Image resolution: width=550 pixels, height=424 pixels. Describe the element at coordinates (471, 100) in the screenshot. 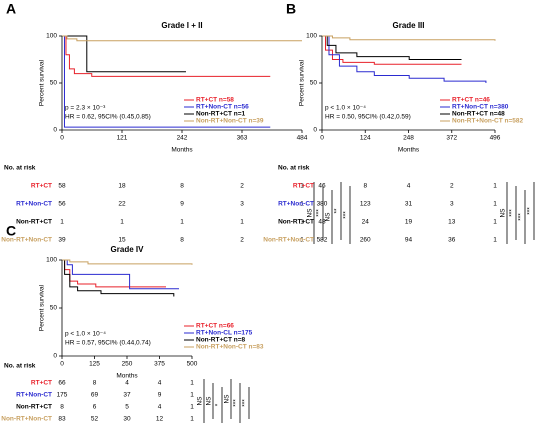

I see `legend-label: RT+CT n=46` at that location.